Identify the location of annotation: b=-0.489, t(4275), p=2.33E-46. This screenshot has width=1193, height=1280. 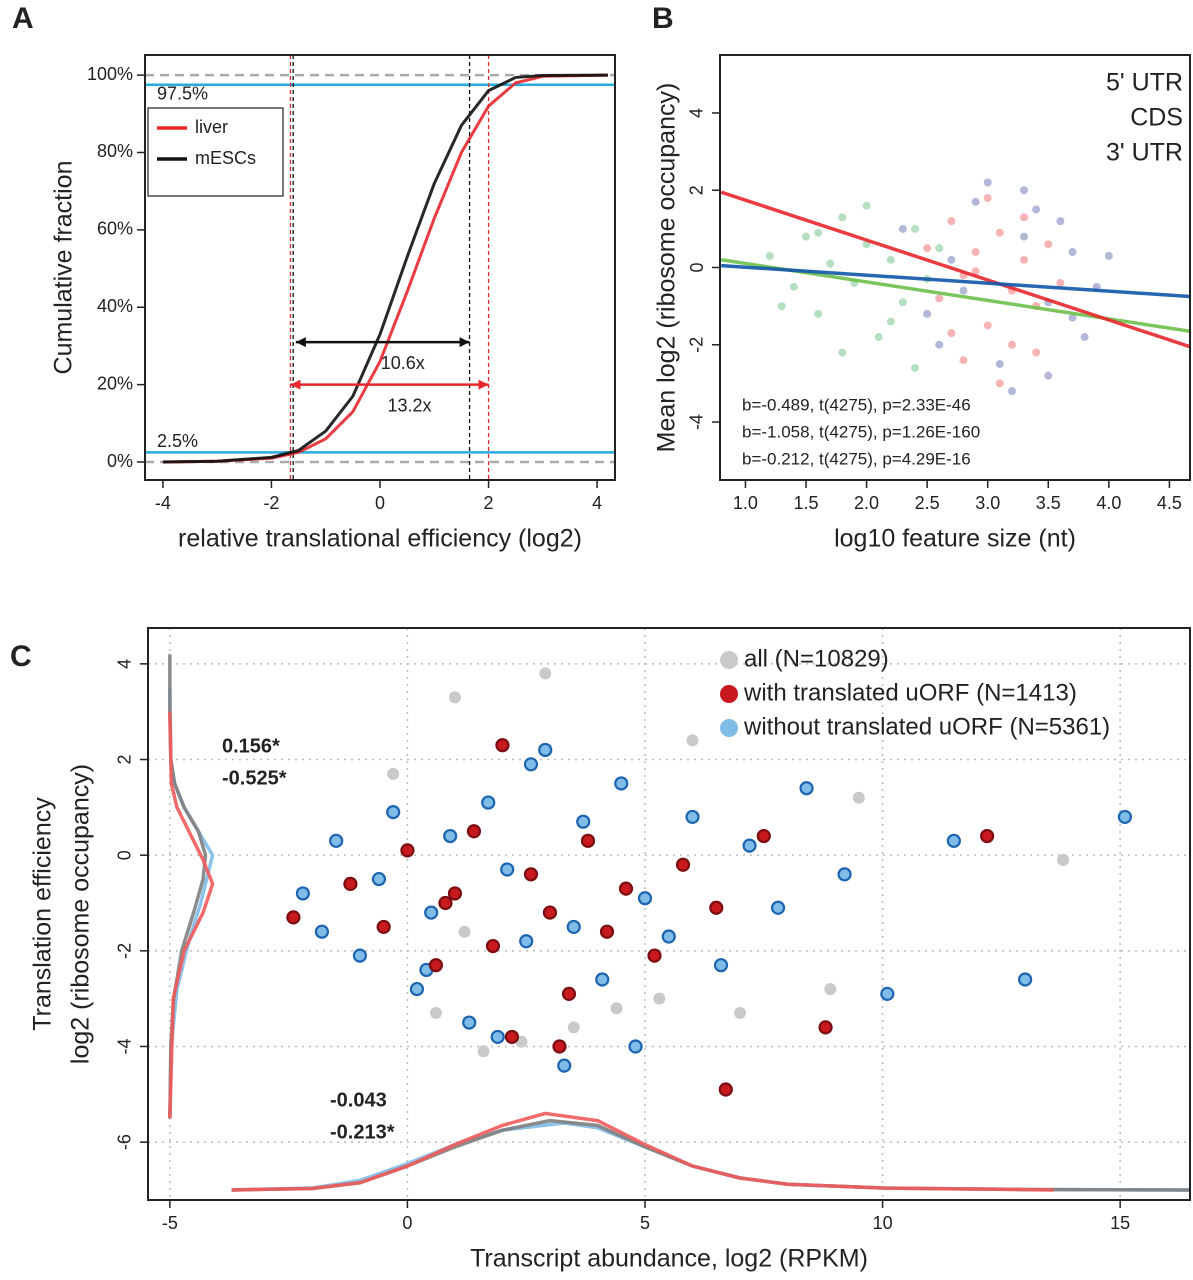
(856, 404).